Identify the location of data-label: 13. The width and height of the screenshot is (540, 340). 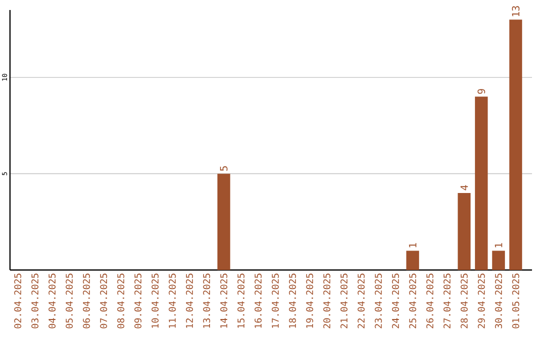
(516, 11).